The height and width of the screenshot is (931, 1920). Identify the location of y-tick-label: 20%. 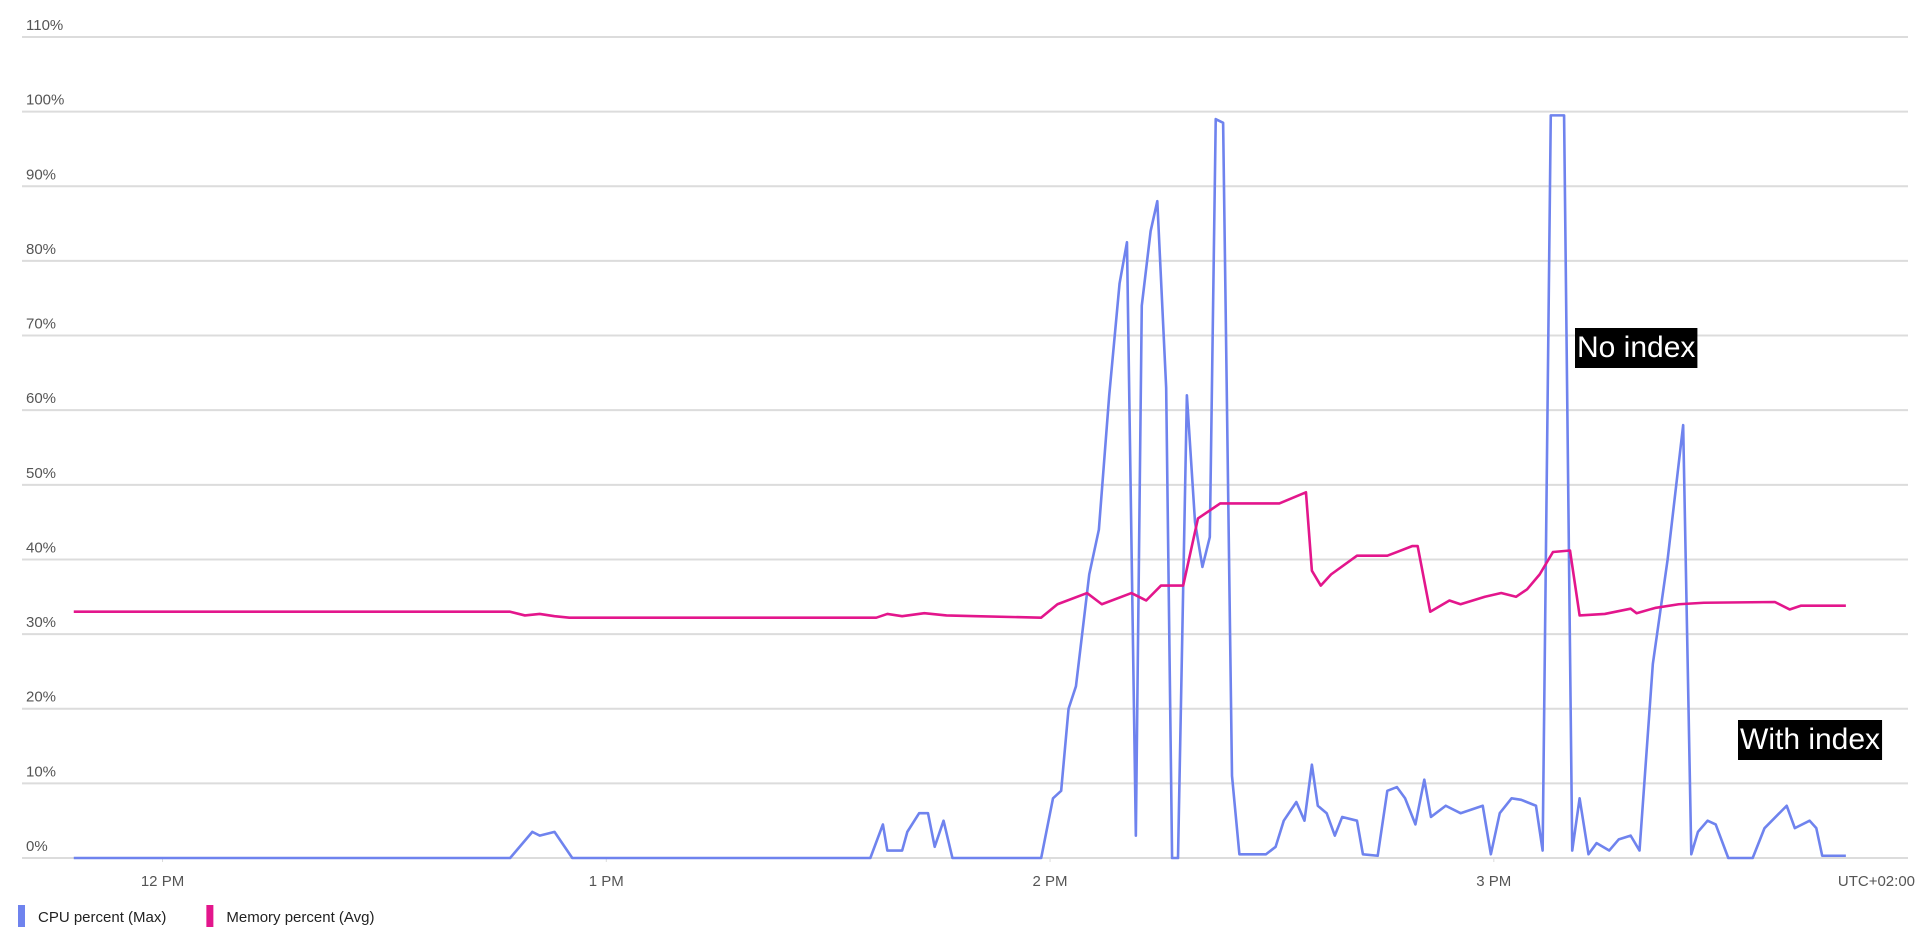
(41, 697).